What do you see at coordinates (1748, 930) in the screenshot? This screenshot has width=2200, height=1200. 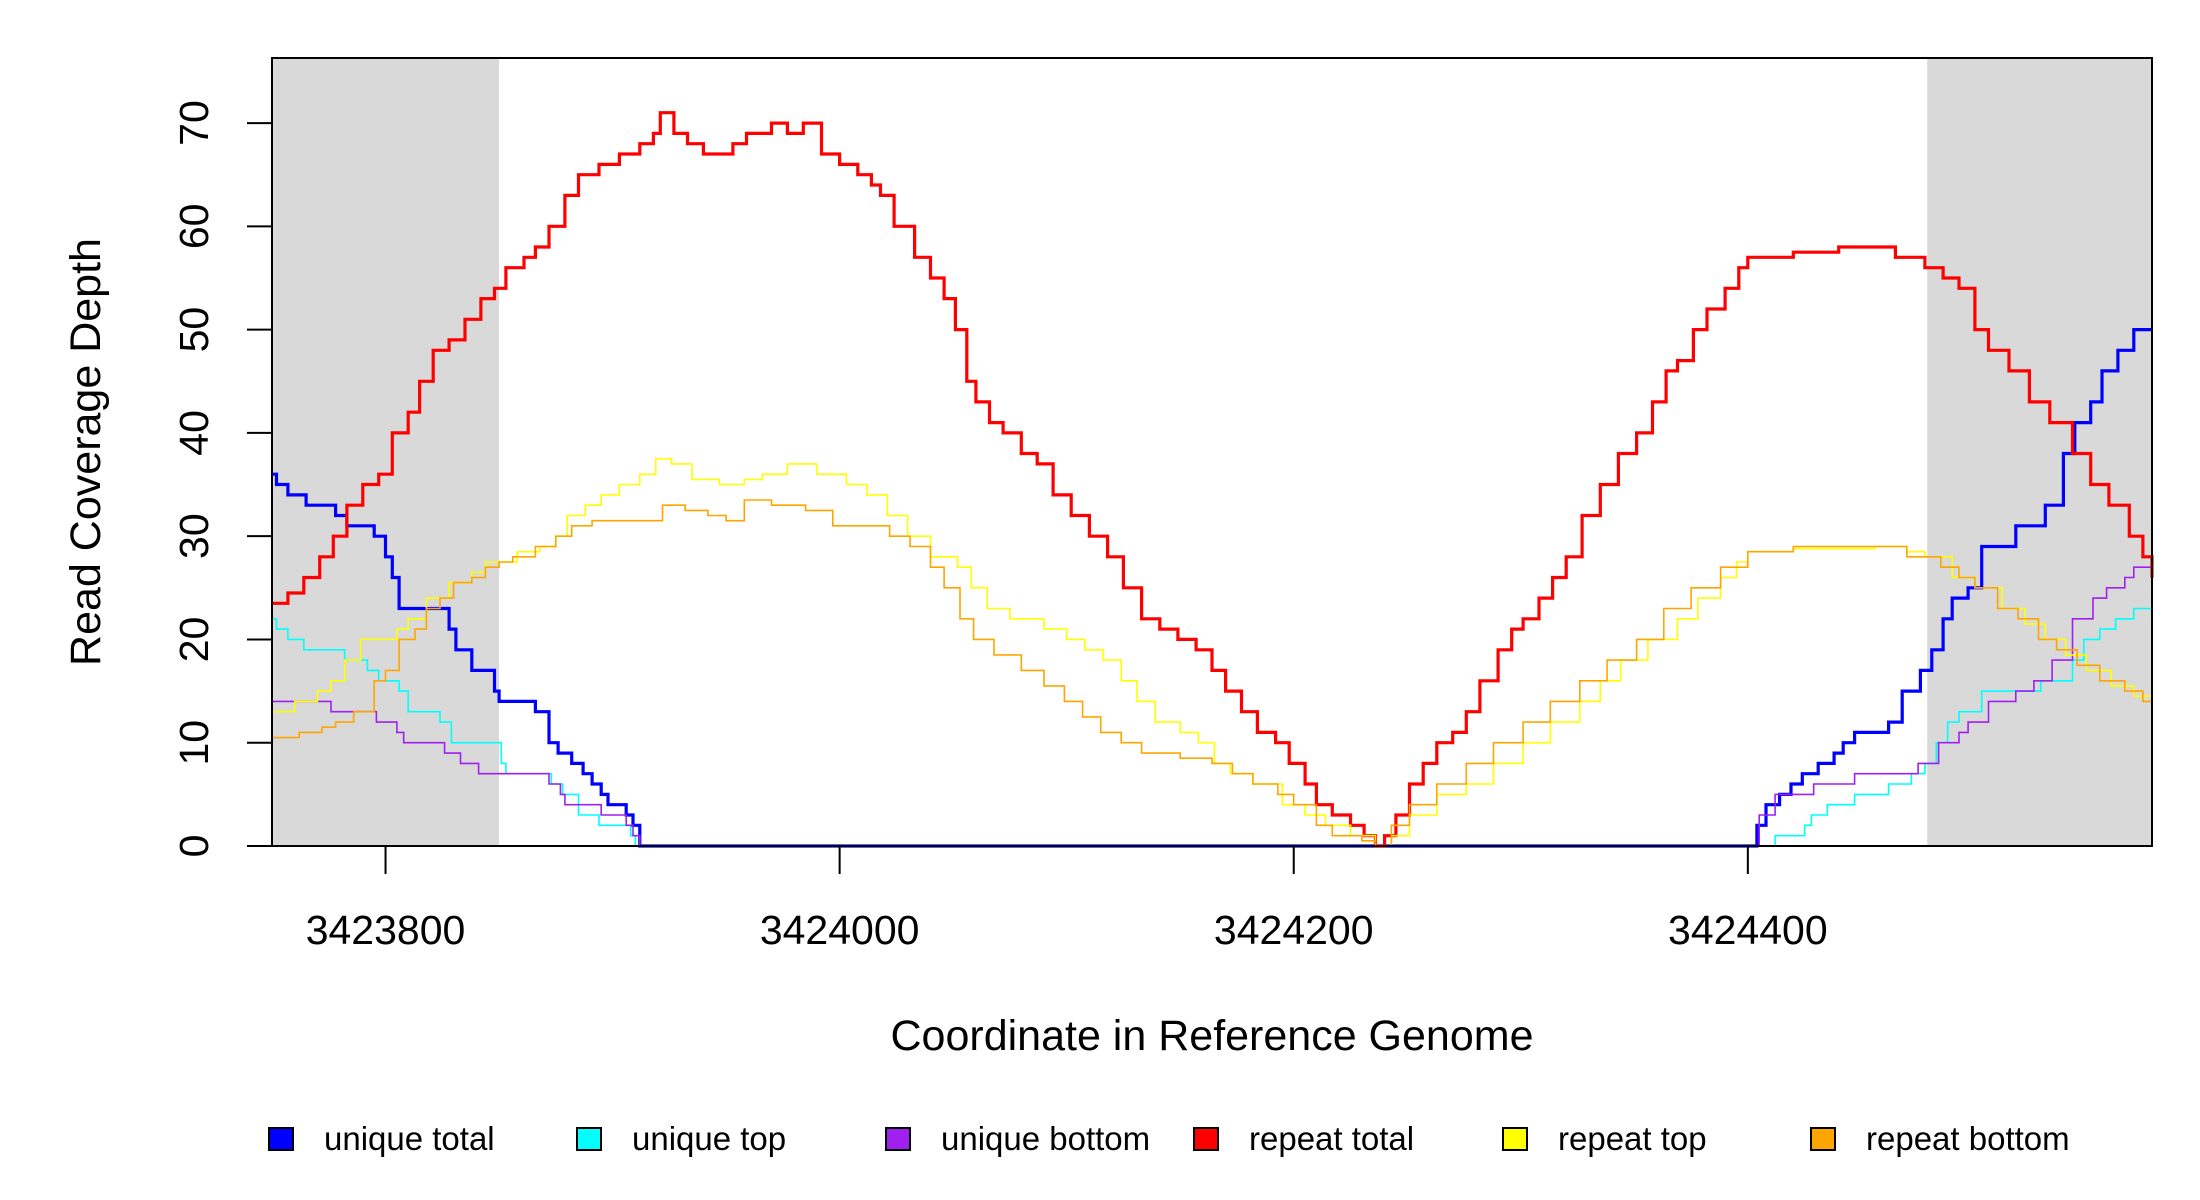 I see `x-tick-label: 3424400` at bounding box center [1748, 930].